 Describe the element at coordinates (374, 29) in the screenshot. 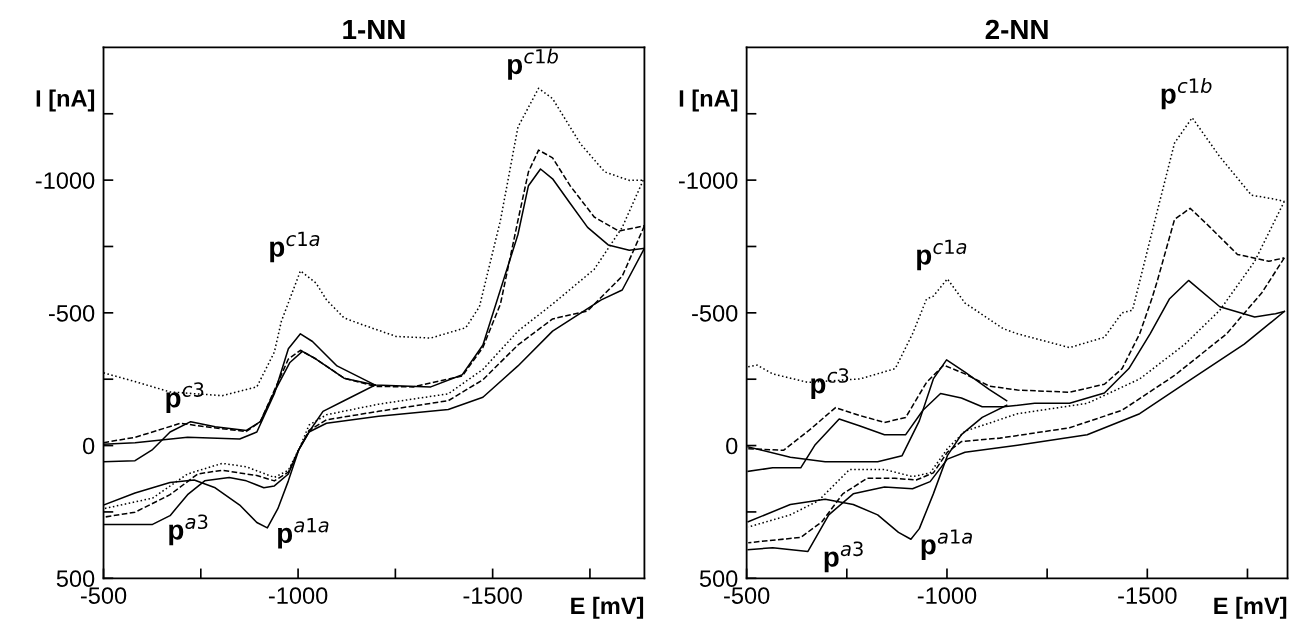

I see `chart-title: 1-NN` at that location.